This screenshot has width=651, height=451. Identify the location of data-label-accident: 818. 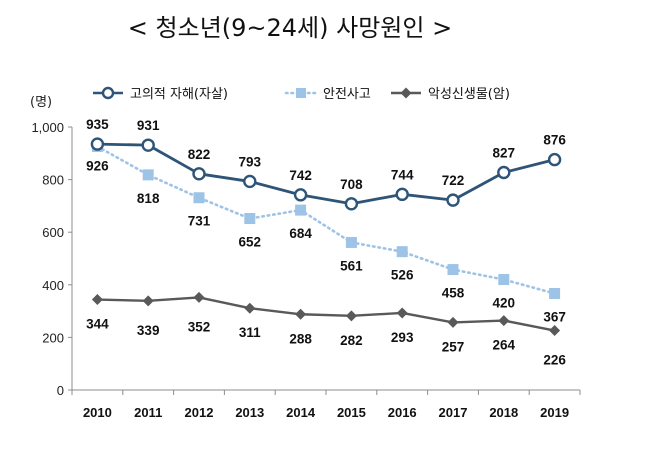
(148, 198).